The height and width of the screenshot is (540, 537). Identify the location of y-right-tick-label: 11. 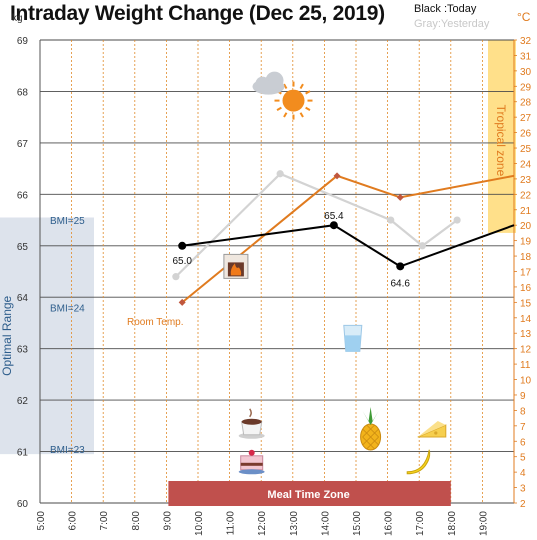
(525, 365).